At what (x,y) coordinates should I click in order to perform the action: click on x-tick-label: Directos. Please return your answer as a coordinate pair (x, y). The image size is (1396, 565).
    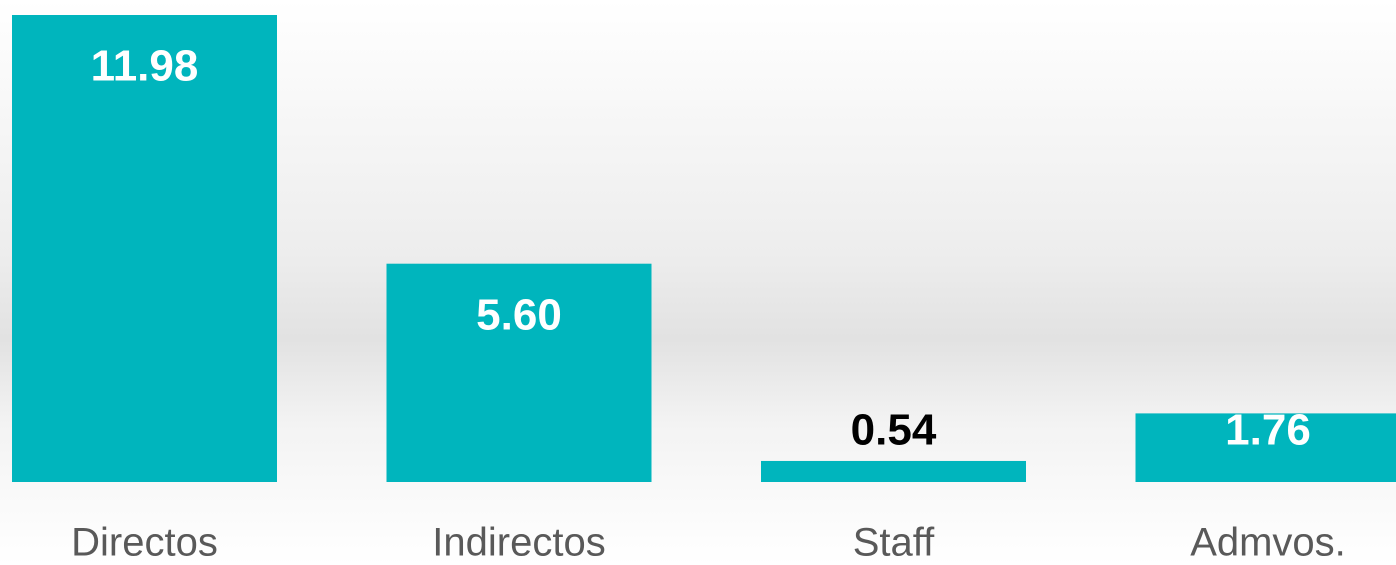
    Looking at the image, I should click on (144, 543).